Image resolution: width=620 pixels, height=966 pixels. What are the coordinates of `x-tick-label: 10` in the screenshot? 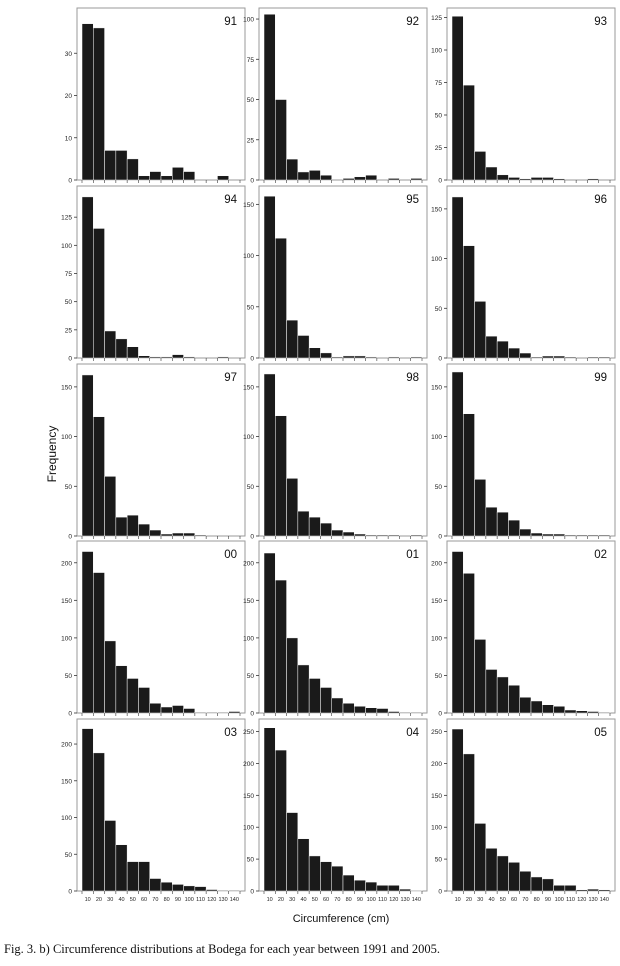 It's located at (458, 900).